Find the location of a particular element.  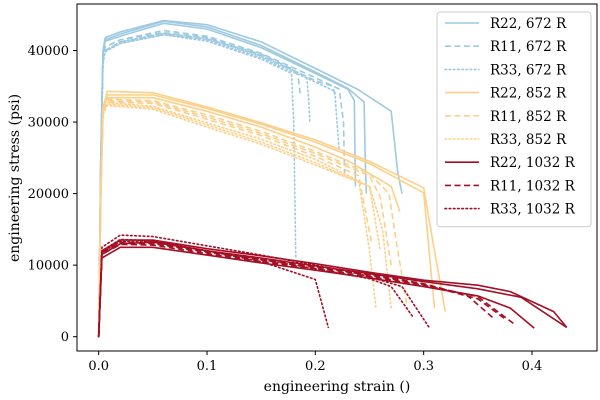

legend-label-4: R11, 852 R is located at coordinates (528, 117).